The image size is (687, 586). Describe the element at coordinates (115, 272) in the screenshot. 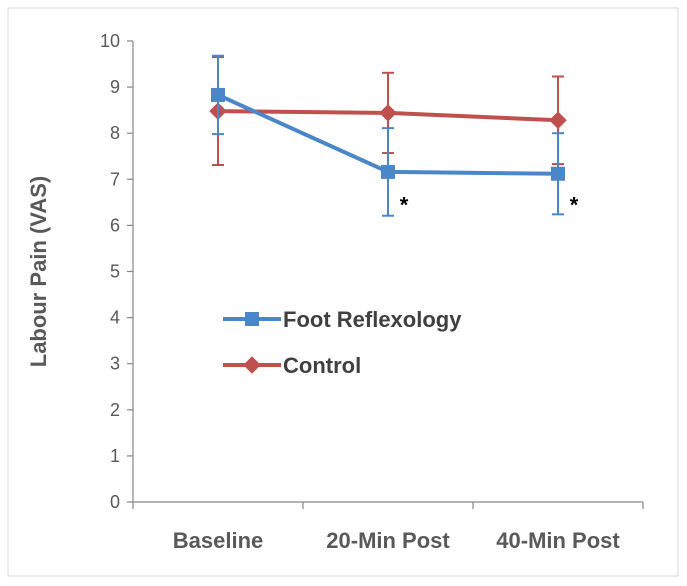

I see `y-tick-label: 5` at that location.